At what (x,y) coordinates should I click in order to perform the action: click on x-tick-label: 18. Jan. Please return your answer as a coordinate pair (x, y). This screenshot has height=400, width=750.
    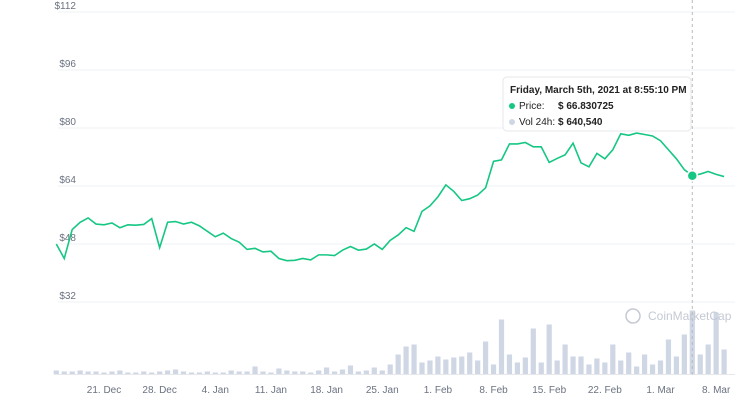
    Looking at the image, I should click on (326, 390).